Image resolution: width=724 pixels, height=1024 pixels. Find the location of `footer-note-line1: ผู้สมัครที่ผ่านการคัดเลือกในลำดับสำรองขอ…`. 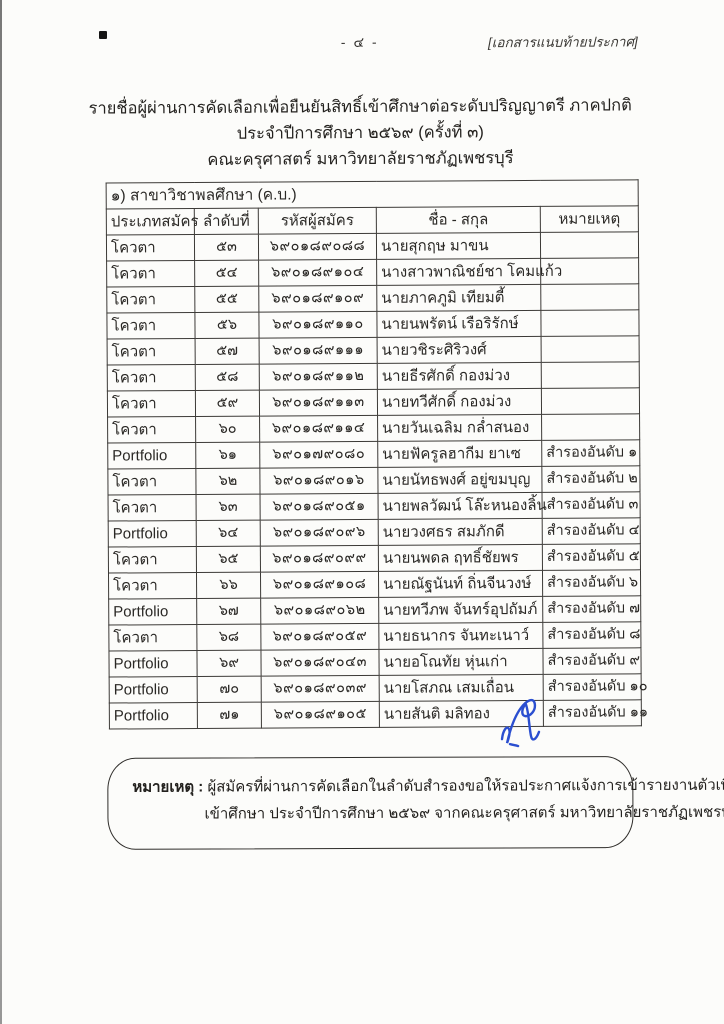

footer-note-line1: ผู้สมัครที่ผ่านการคัดเลือกในลำดับสำรองขอ… is located at coordinates (465, 786).